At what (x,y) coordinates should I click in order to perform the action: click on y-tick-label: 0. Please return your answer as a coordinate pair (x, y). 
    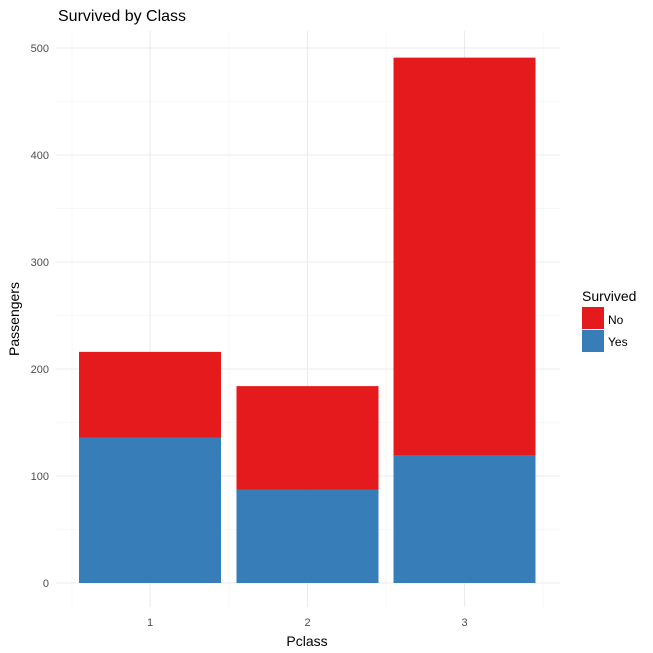
    Looking at the image, I should click on (46, 584).